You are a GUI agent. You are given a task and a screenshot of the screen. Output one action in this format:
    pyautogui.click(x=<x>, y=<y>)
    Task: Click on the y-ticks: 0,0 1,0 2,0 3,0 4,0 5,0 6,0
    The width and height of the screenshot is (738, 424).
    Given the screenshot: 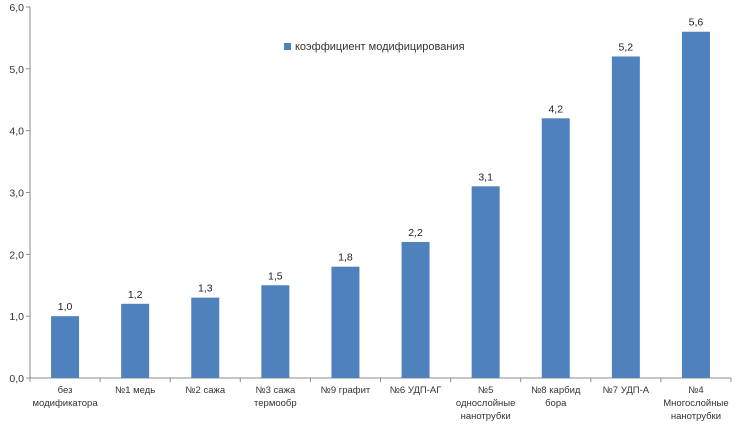 What is the action you would take?
    pyautogui.click(x=19, y=193)
    